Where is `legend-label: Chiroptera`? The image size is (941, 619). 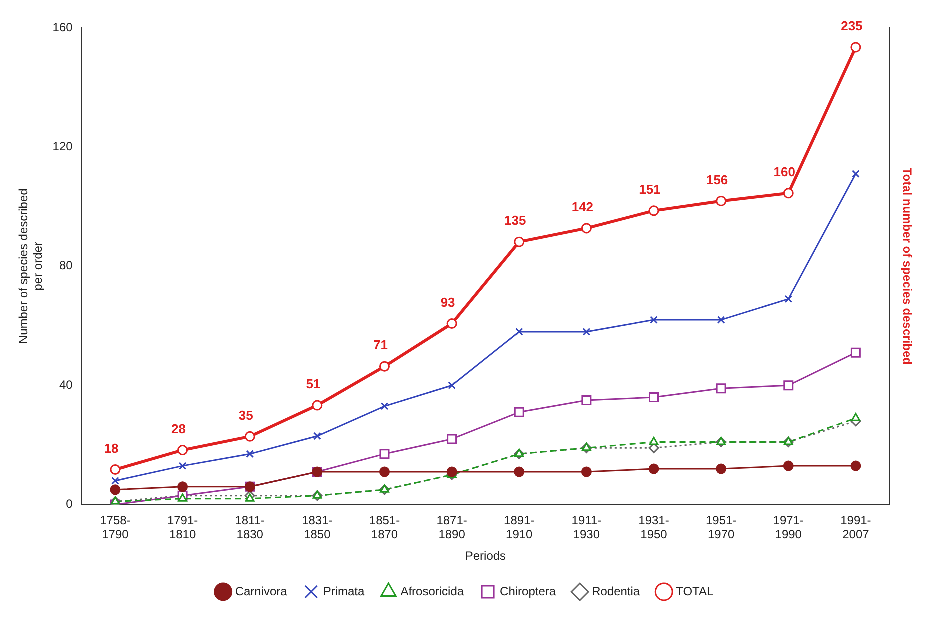 legend-label: Chiroptera is located at coordinates (528, 591).